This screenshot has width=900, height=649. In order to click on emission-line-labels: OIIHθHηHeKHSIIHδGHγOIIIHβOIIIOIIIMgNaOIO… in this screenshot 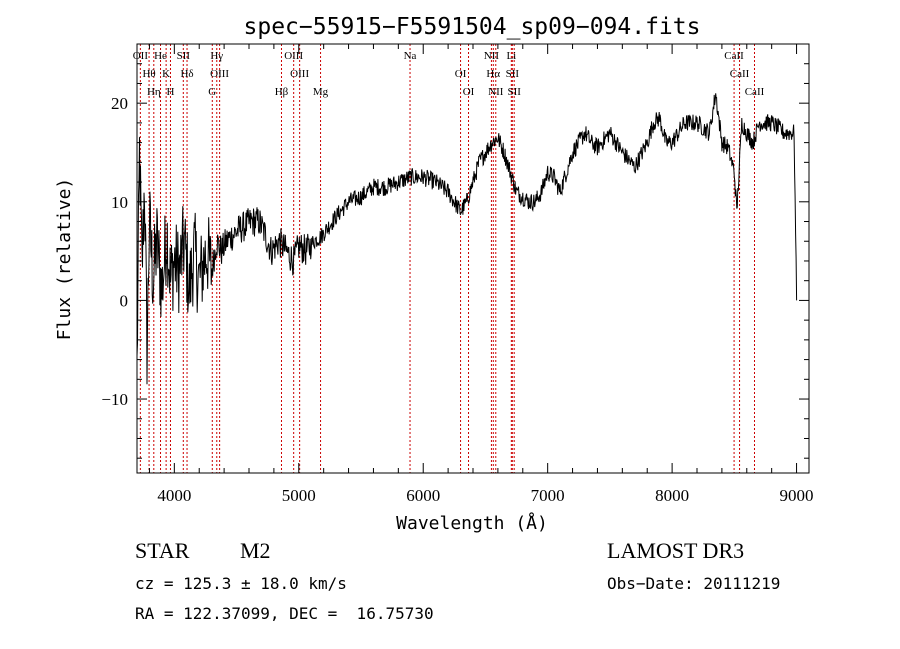, I will do `click(449, 74)`.